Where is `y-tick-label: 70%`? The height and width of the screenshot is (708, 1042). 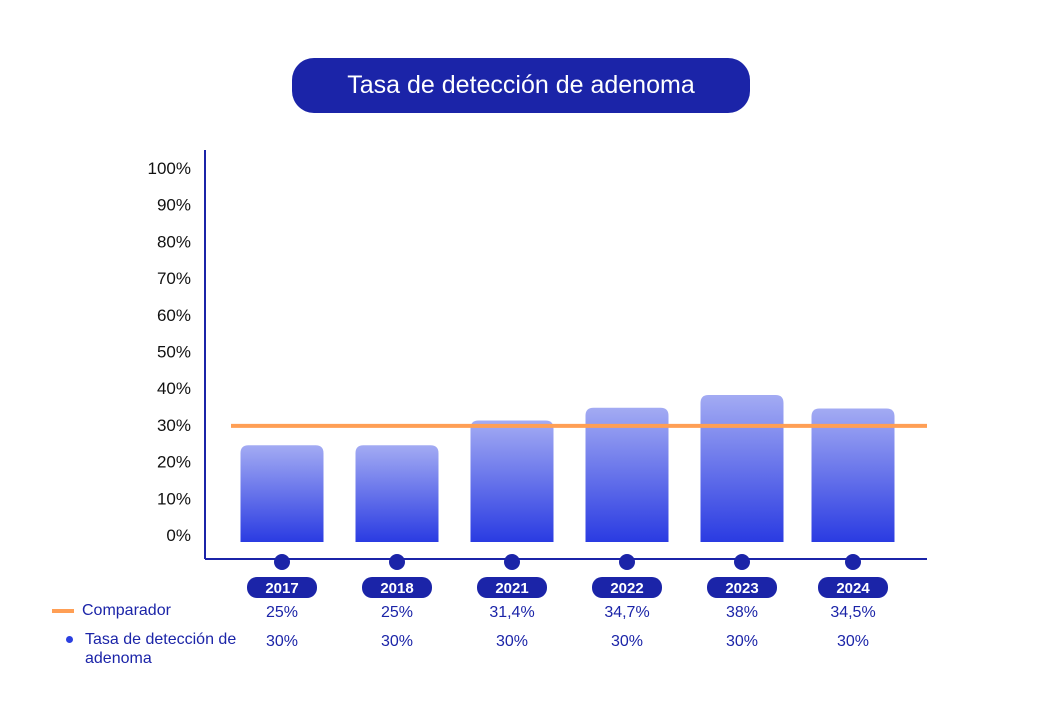 y-tick-label: 70% is located at coordinates (174, 278).